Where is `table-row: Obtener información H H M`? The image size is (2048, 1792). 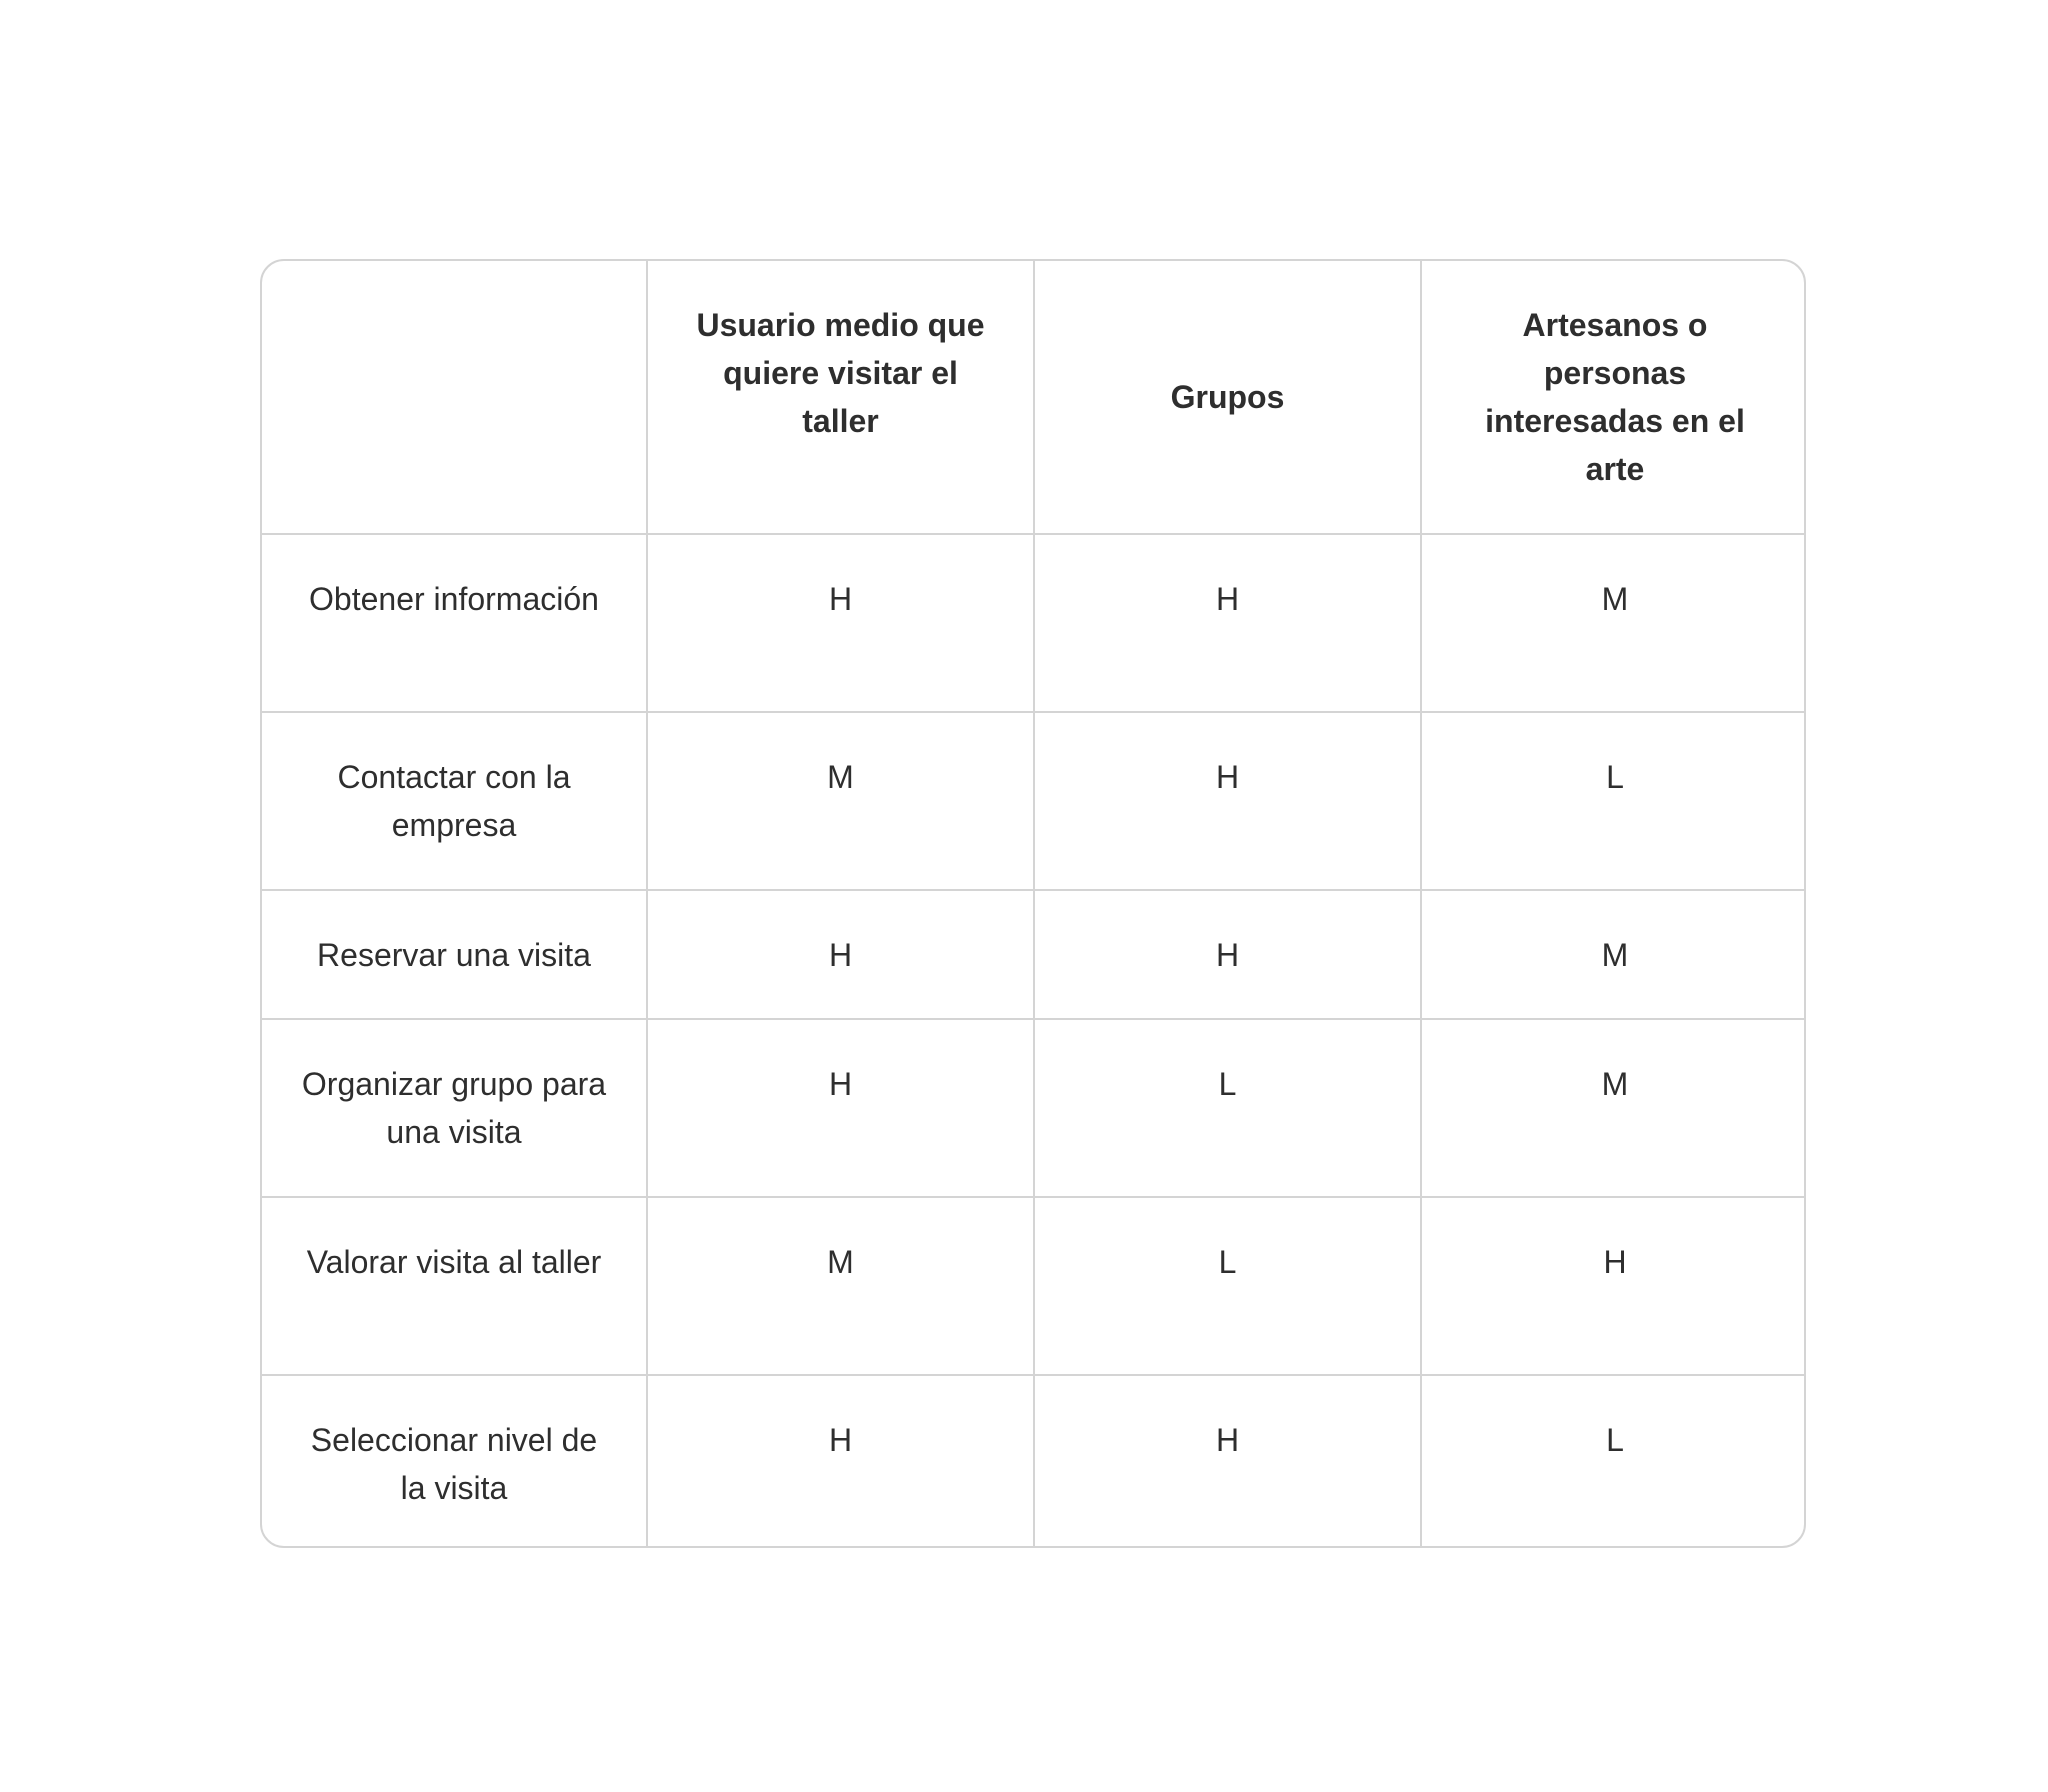
table-row: Obtener información H H M is located at coordinates (1033, 623).